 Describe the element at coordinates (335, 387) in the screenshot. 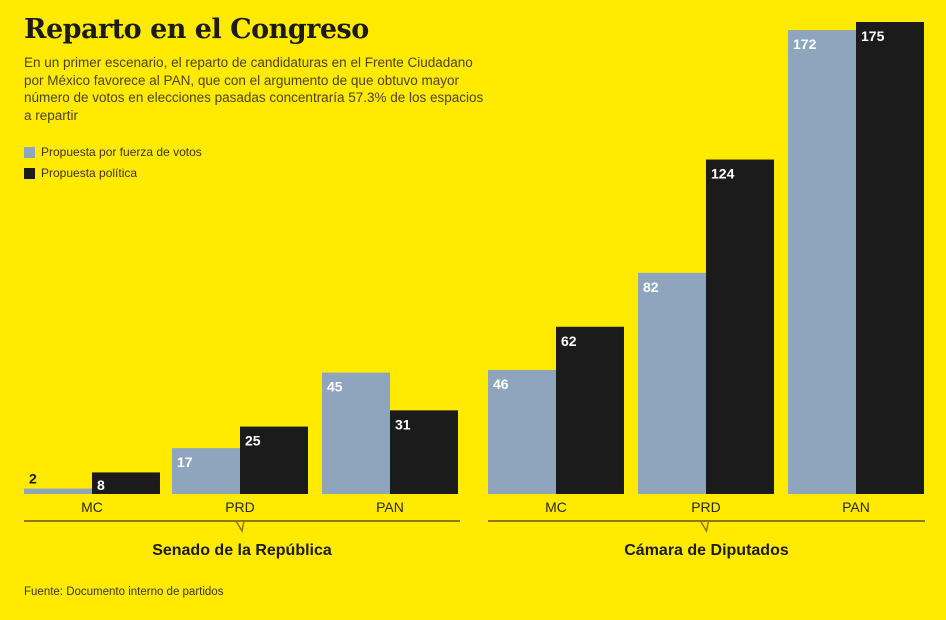

I see `data-label: 45` at that location.